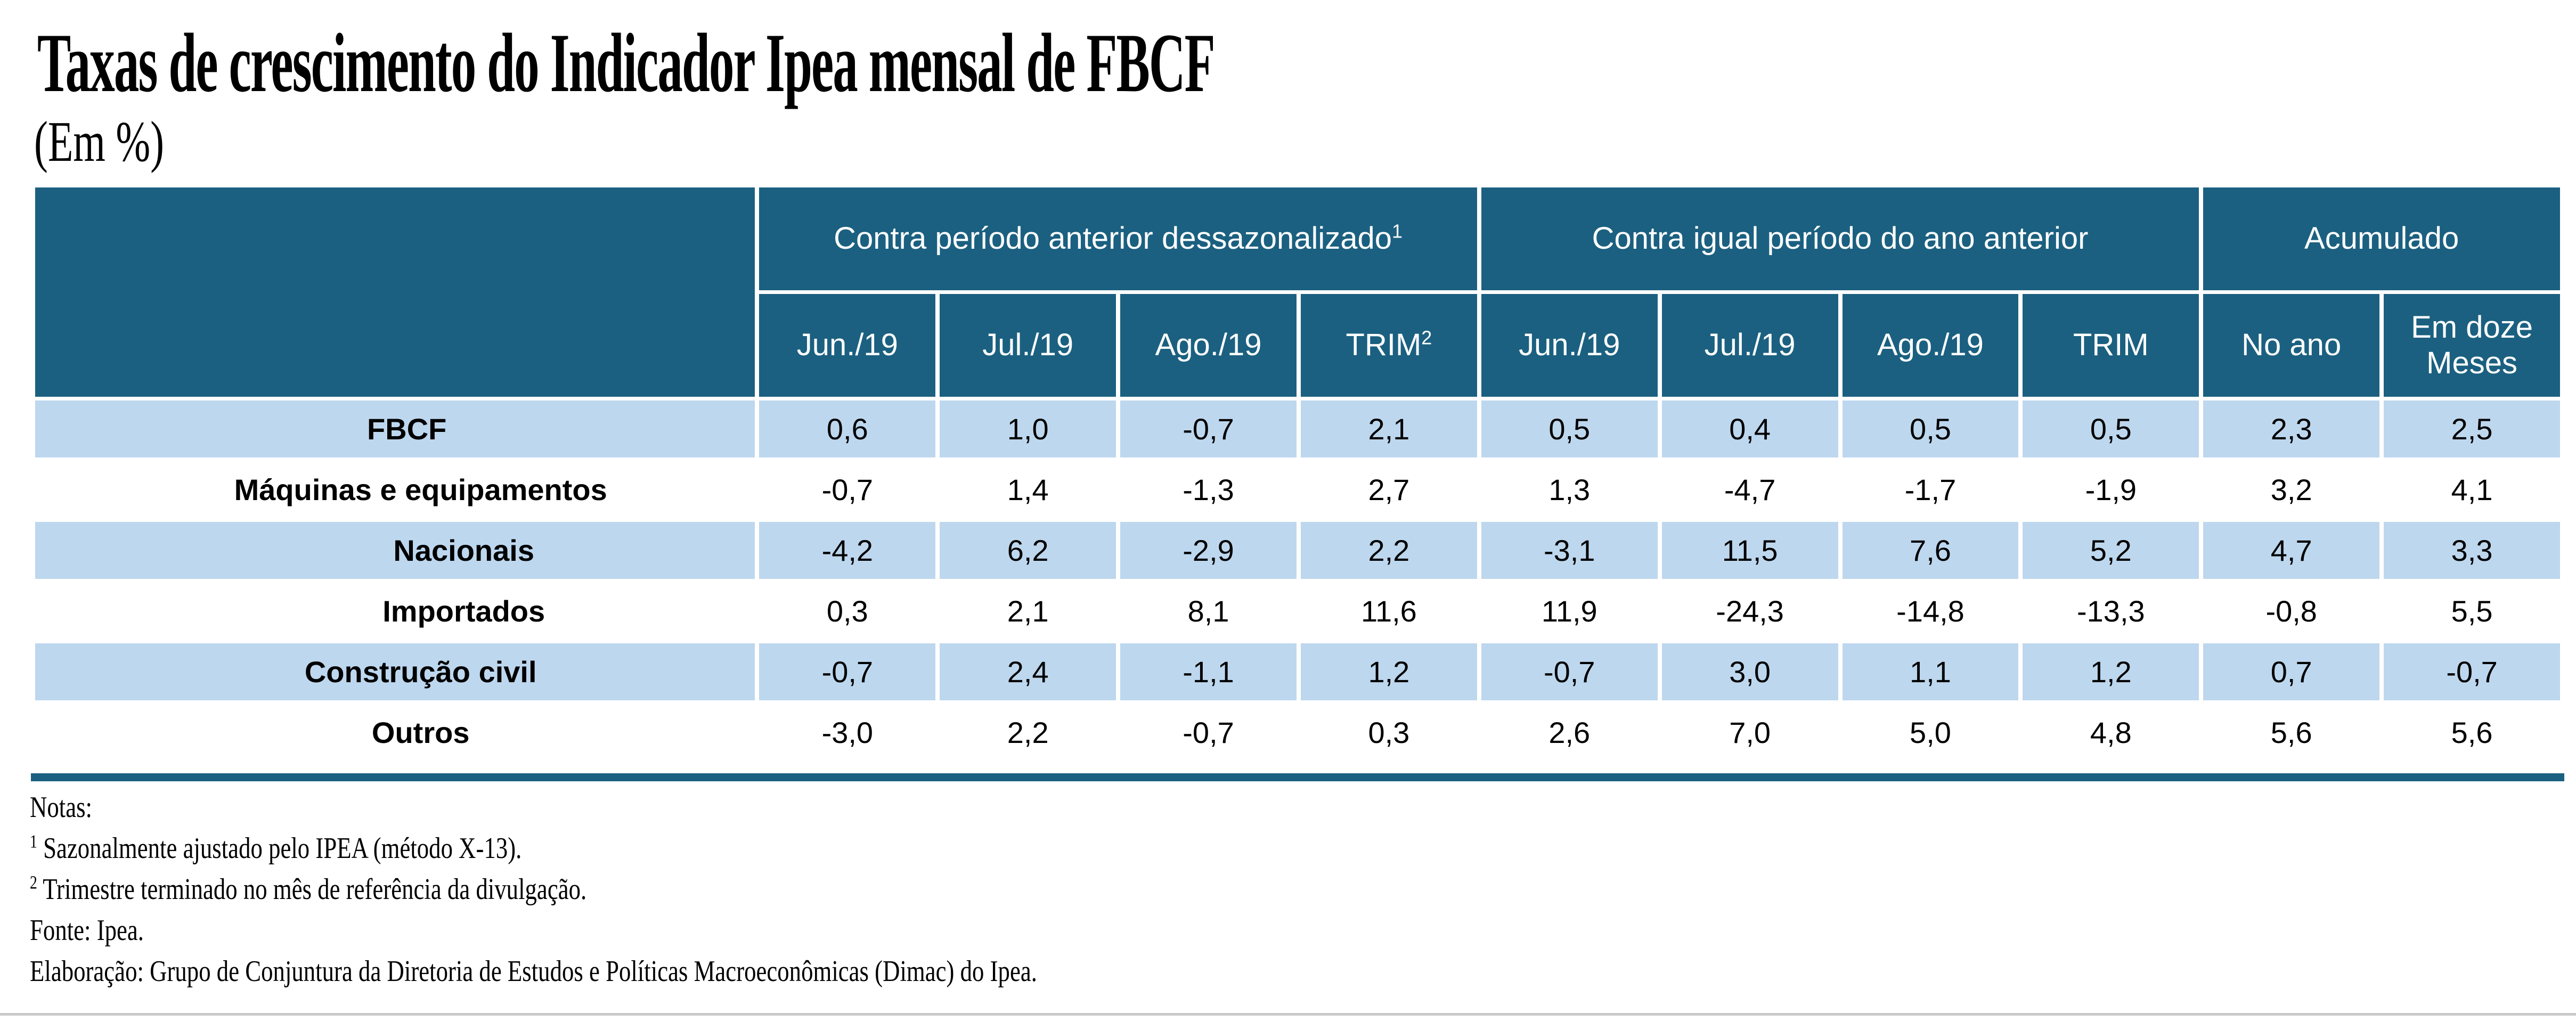 The width and height of the screenshot is (2576, 1022). I want to click on value-cell: 4,7, so click(2291, 550).